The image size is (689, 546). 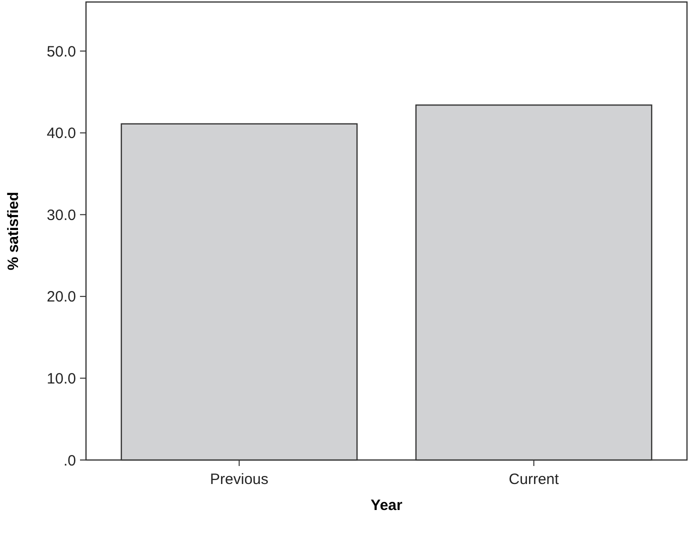 I want to click on y-axis-title: % satisfied, so click(x=13, y=231).